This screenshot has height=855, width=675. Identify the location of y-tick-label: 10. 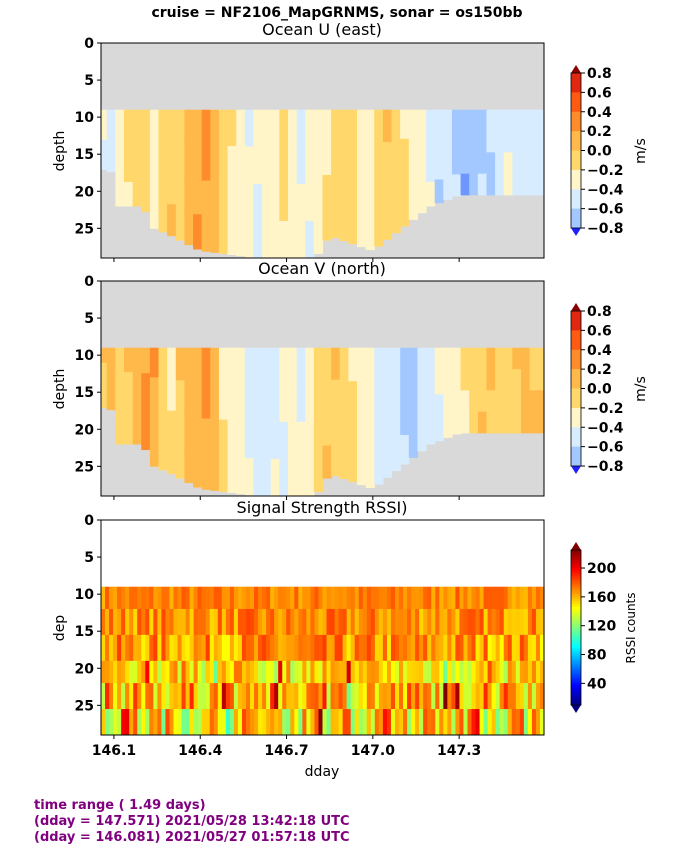
(85, 118).